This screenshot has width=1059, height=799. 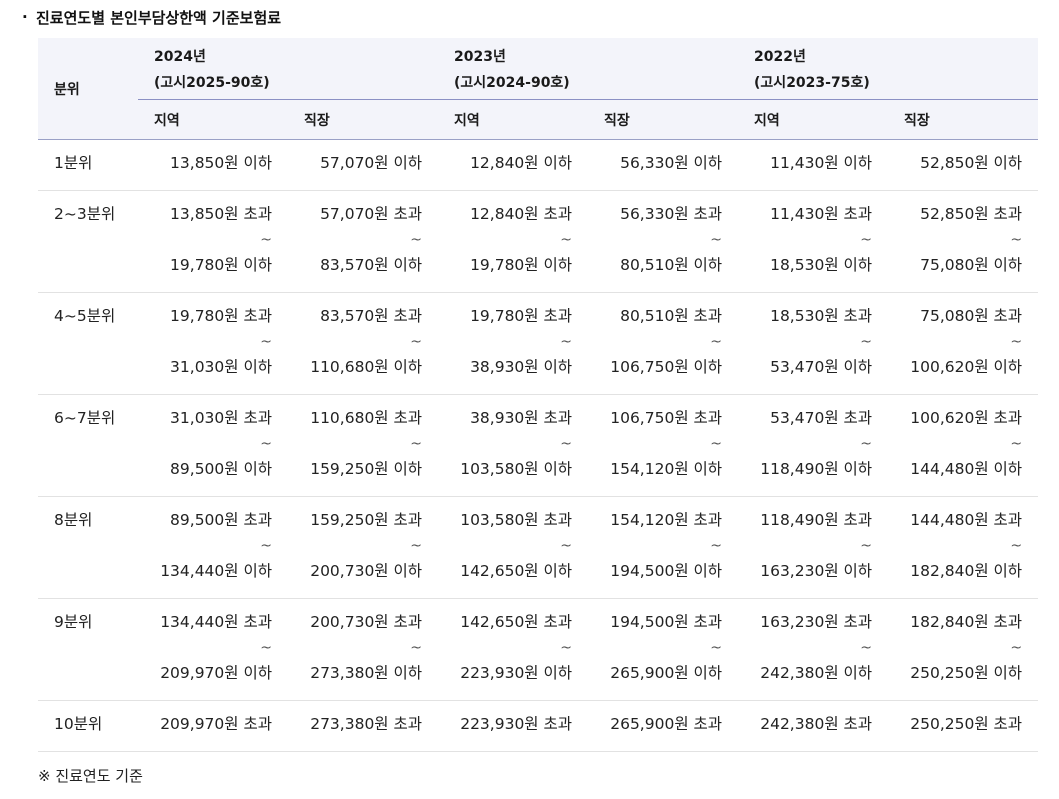 What do you see at coordinates (966, 367) in the screenshot?
I see `upper-bound: 100,620원 이하` at bounding box center [966, 367].